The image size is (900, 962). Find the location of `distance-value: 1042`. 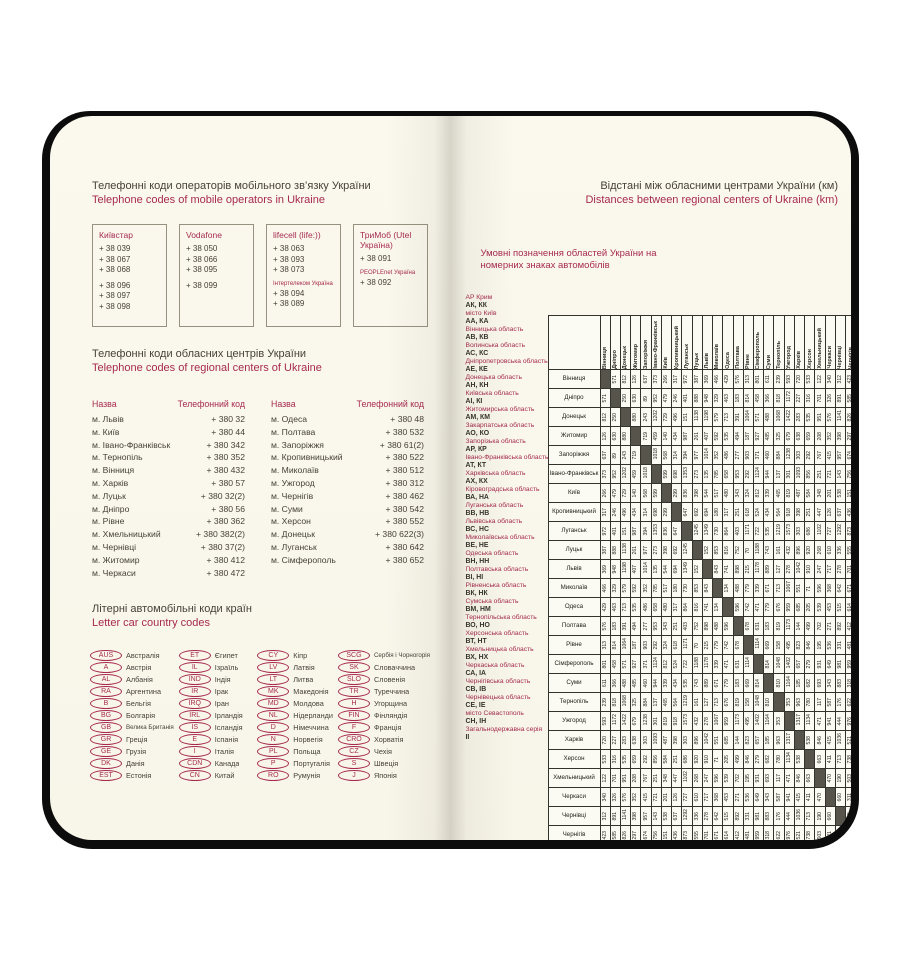

distance-value: 1042 is located at coordinates (706, 738).